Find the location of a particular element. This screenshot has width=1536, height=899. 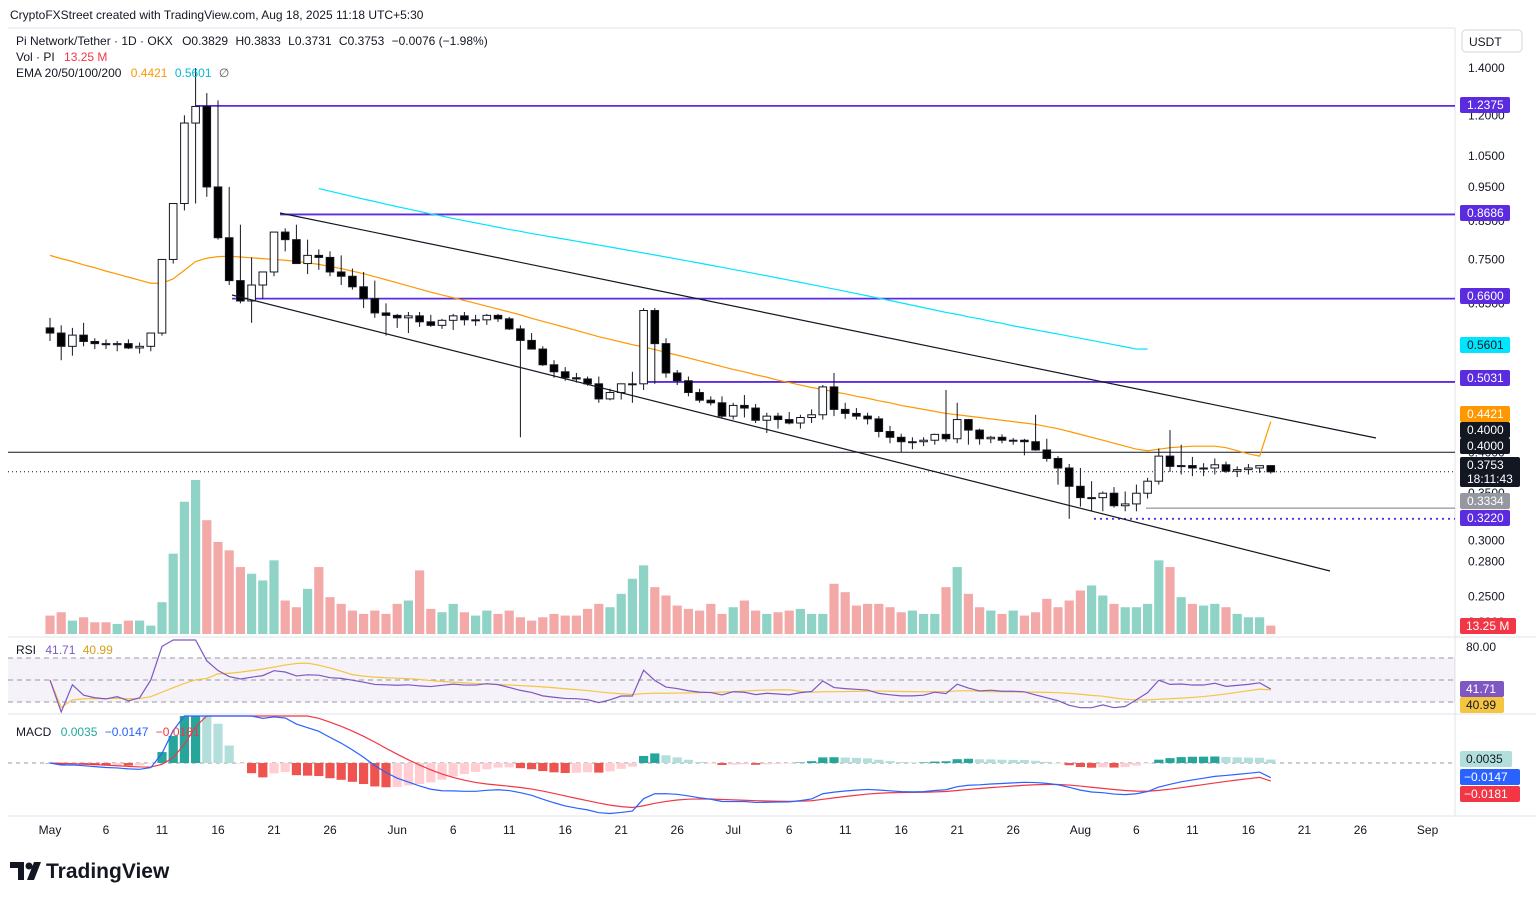

tradingview-logo: TradingView is located at coordinates (90, 871).